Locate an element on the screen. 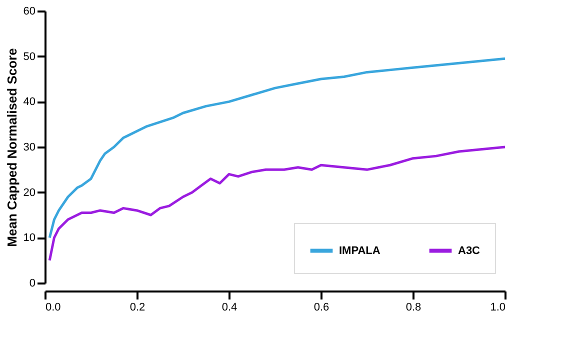 The width and height of the screenshot is (561, 346). x-tick-label: 0.4 is located at coordinates (230, 308).